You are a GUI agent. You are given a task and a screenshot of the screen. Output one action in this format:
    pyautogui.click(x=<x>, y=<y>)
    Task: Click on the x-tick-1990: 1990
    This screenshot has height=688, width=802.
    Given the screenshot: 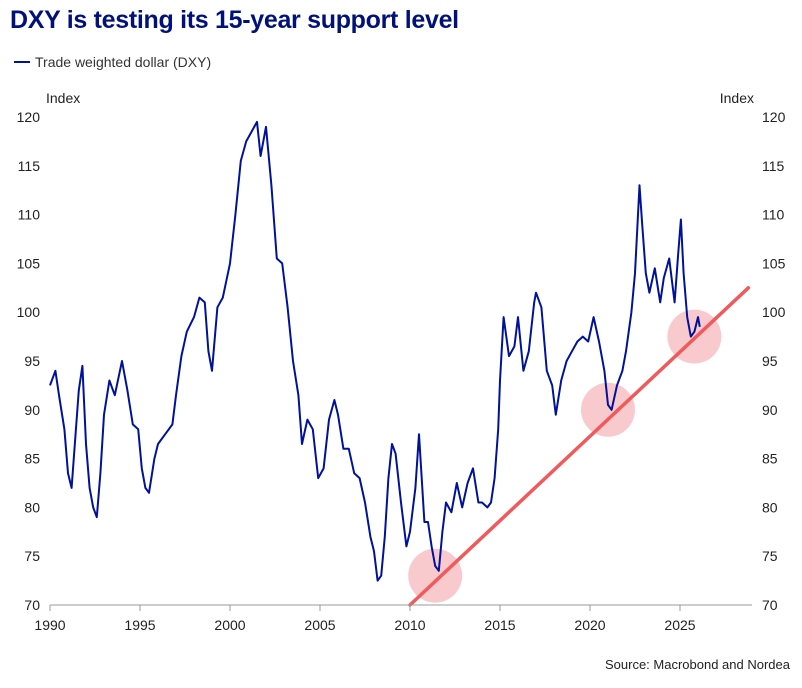 What is the action you would take?
    pyautogui.click(x=49, y=625)
    